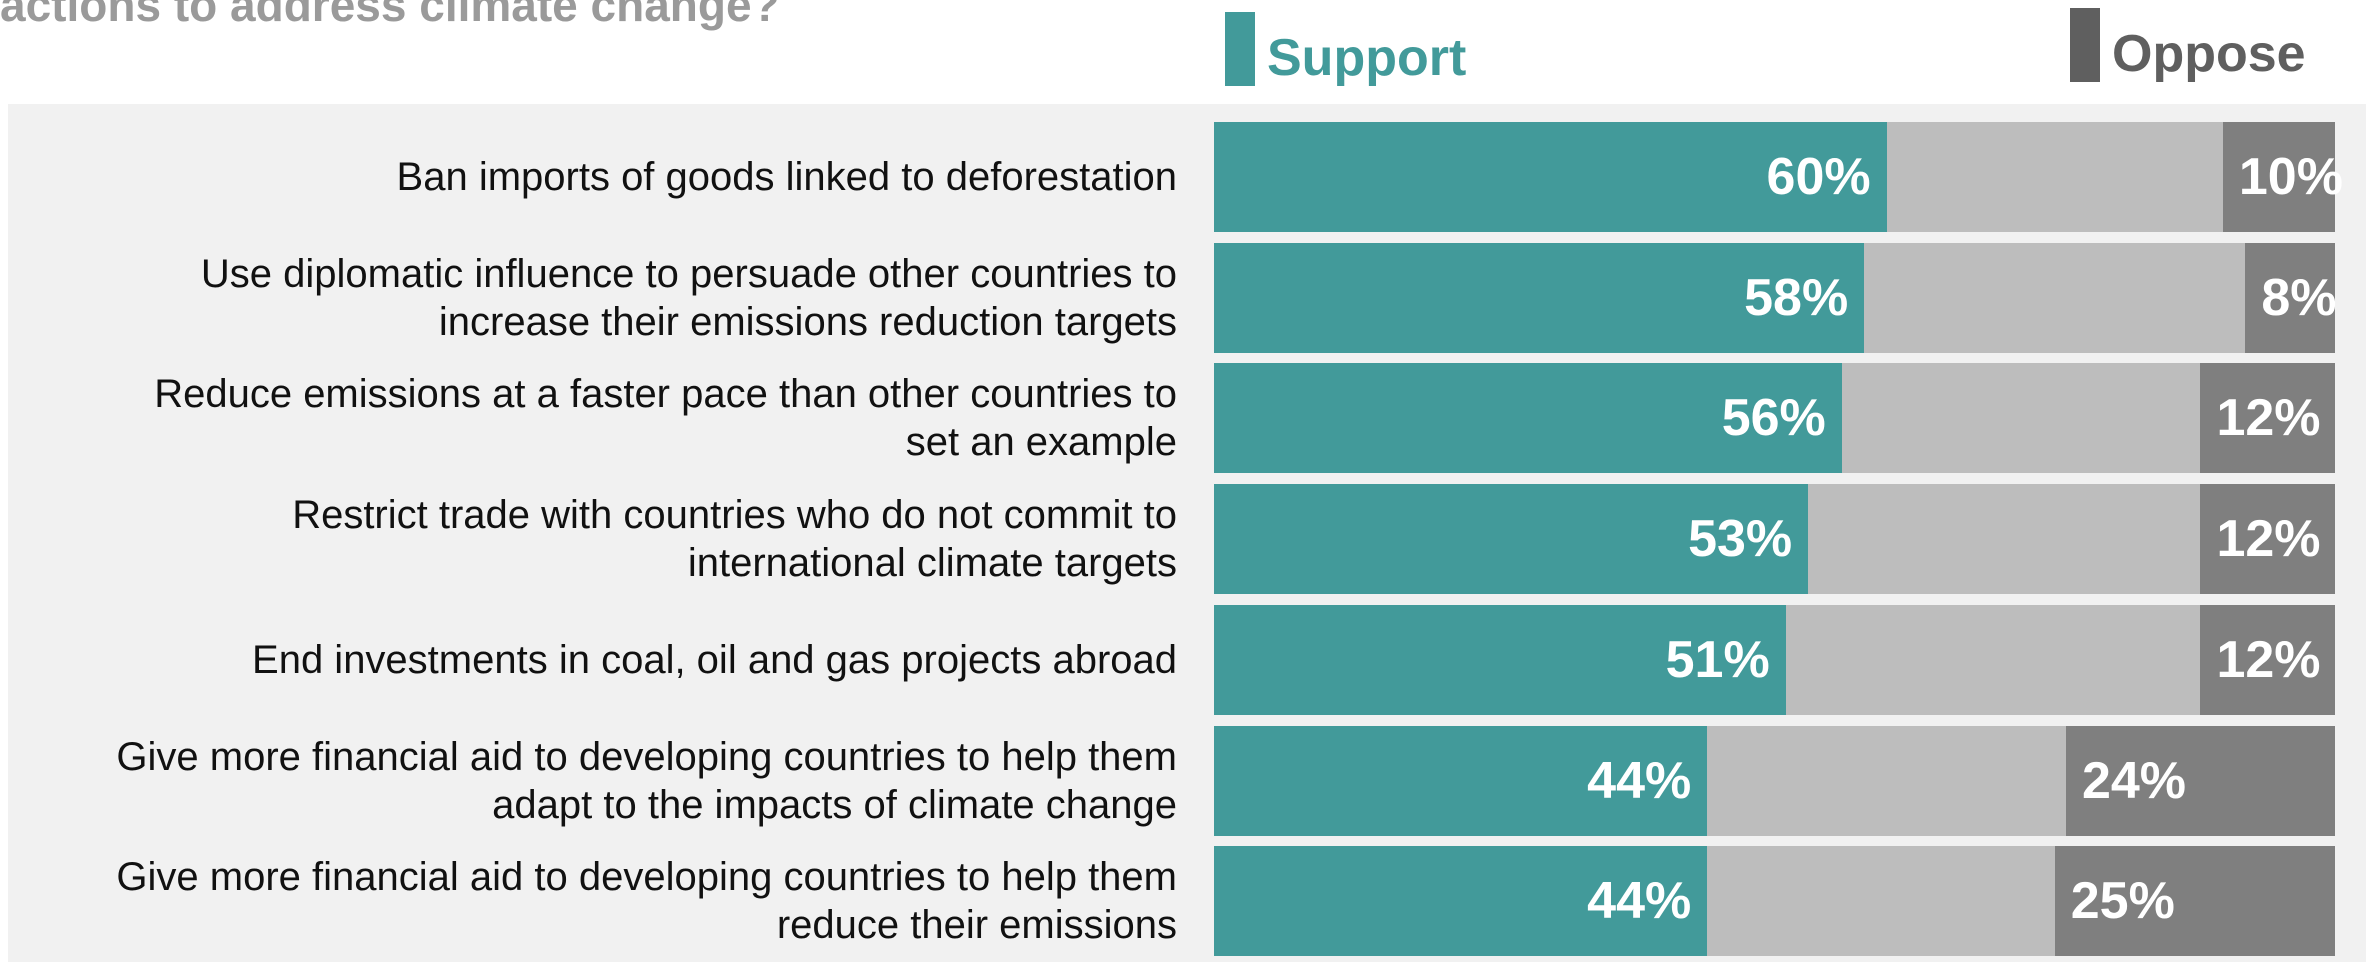  What do you see at coordinates (834, 804) in the screenshot?
I see `row-label-line: adapt to the impacts of climate change` at bounding box center [834, 804].